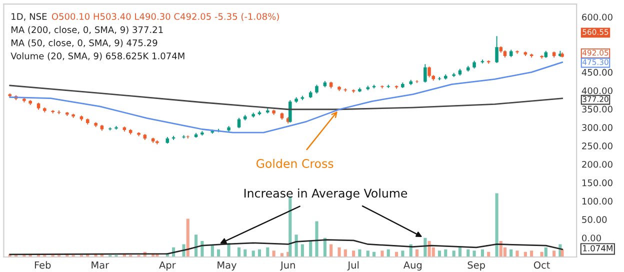 Image resolution: width=624 pixels, height=272 pixels. What do you see at coordinates (591, 238) in the screenshot?
I see `y-tick-label: 0.00` at bounding box center [591, 238].